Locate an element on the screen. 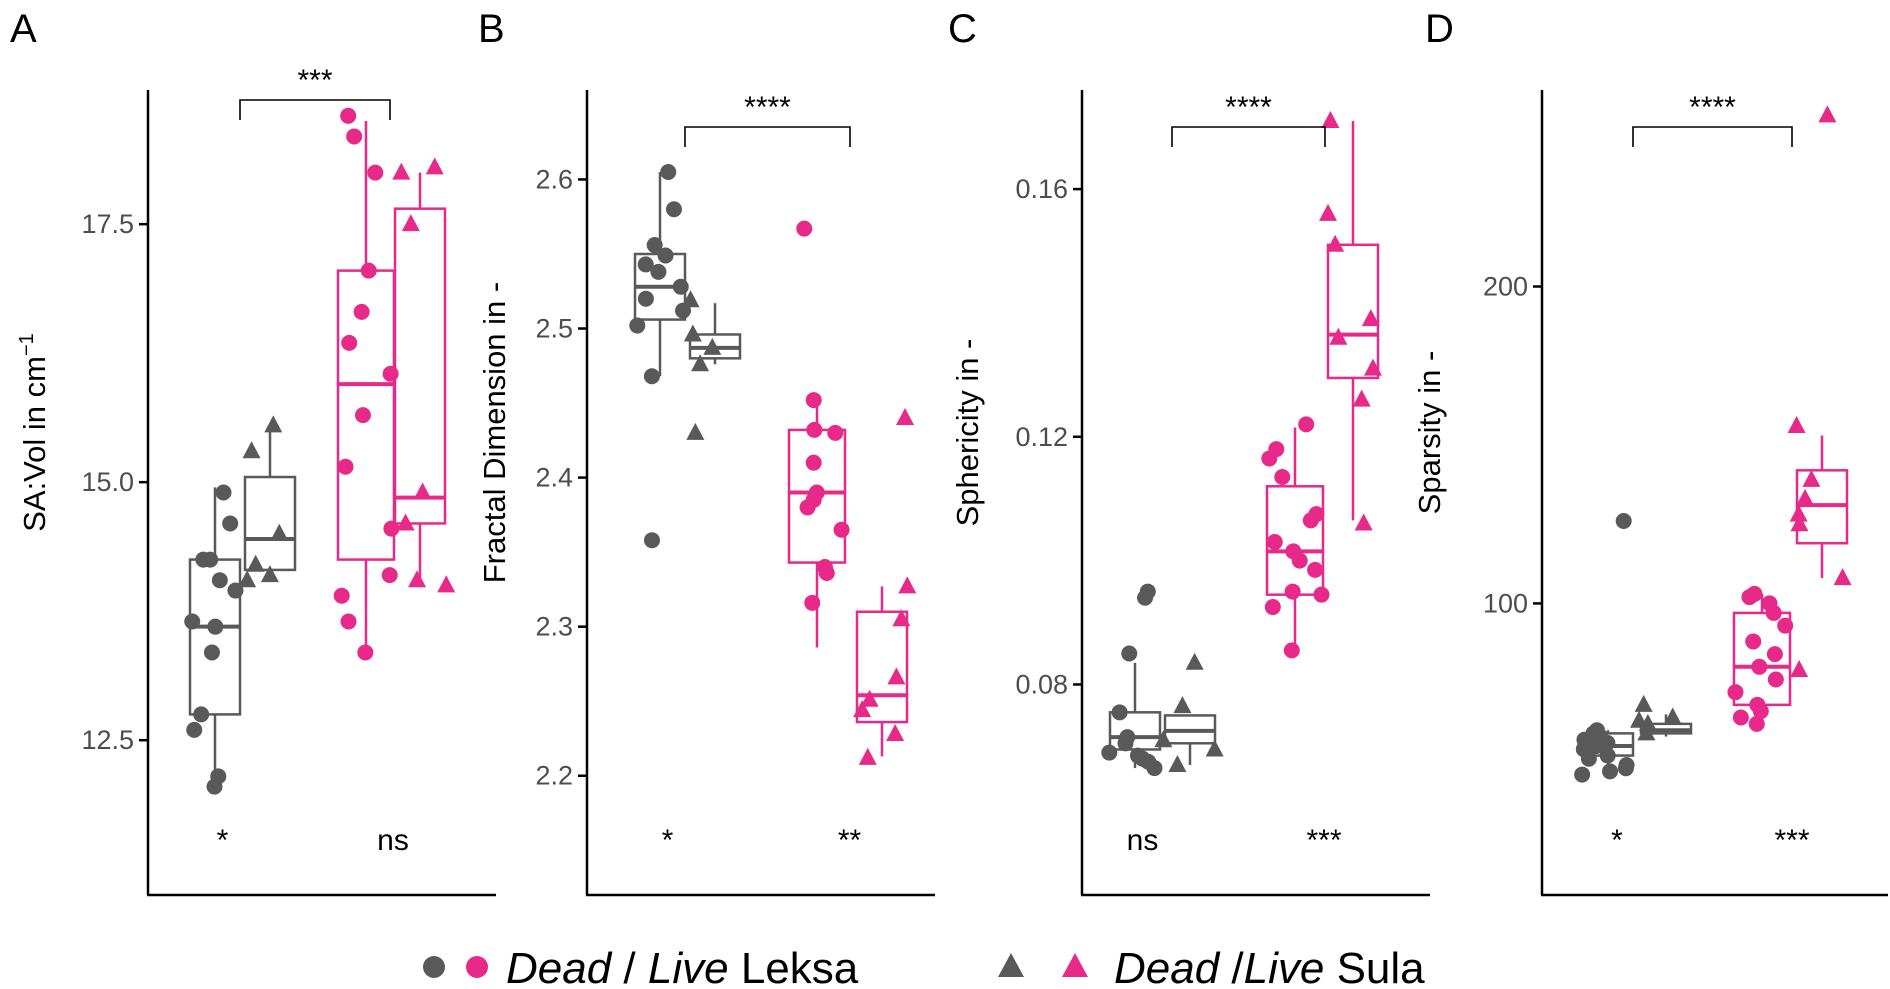 The image size is (1890, 989). significance-label: **** is located at coordinates (1248, 107).